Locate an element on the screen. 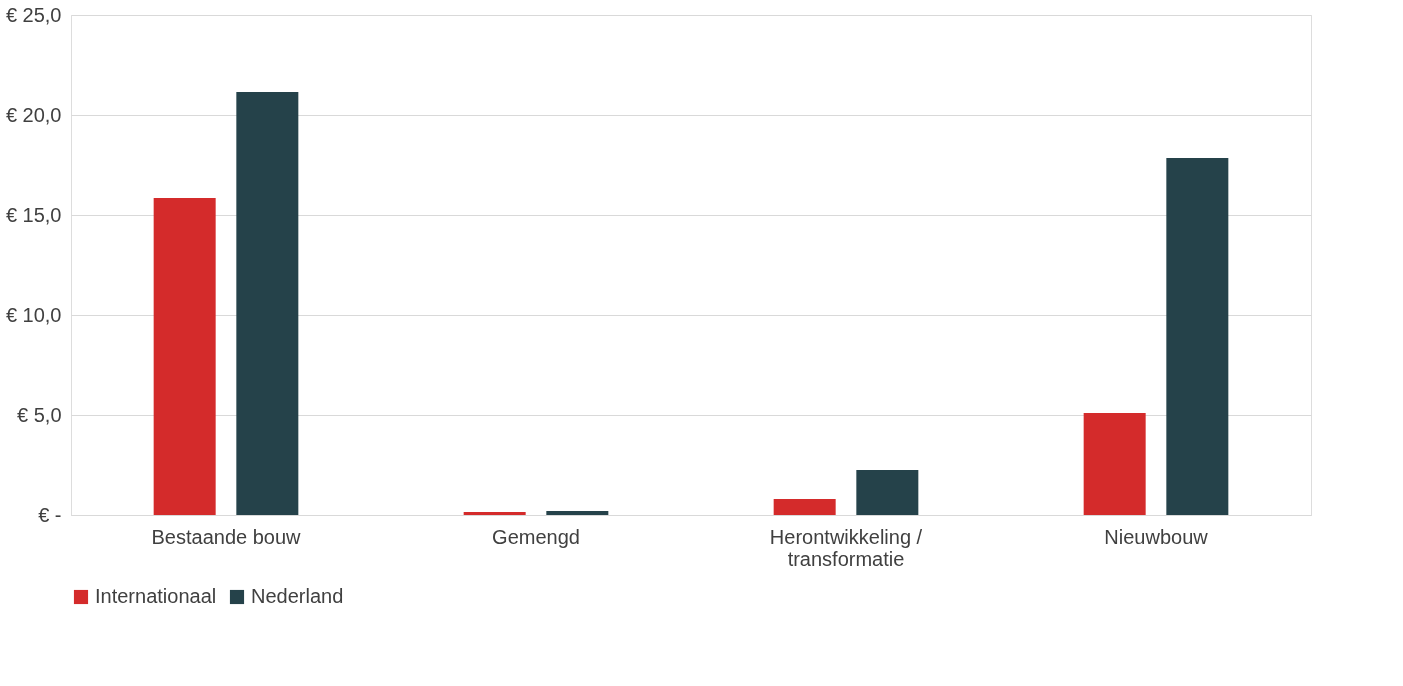 The height and width of the screenshot is (686, 1403). x-tick-label: Herontwikkeling / transformatie is located at coordinates (846, 547).